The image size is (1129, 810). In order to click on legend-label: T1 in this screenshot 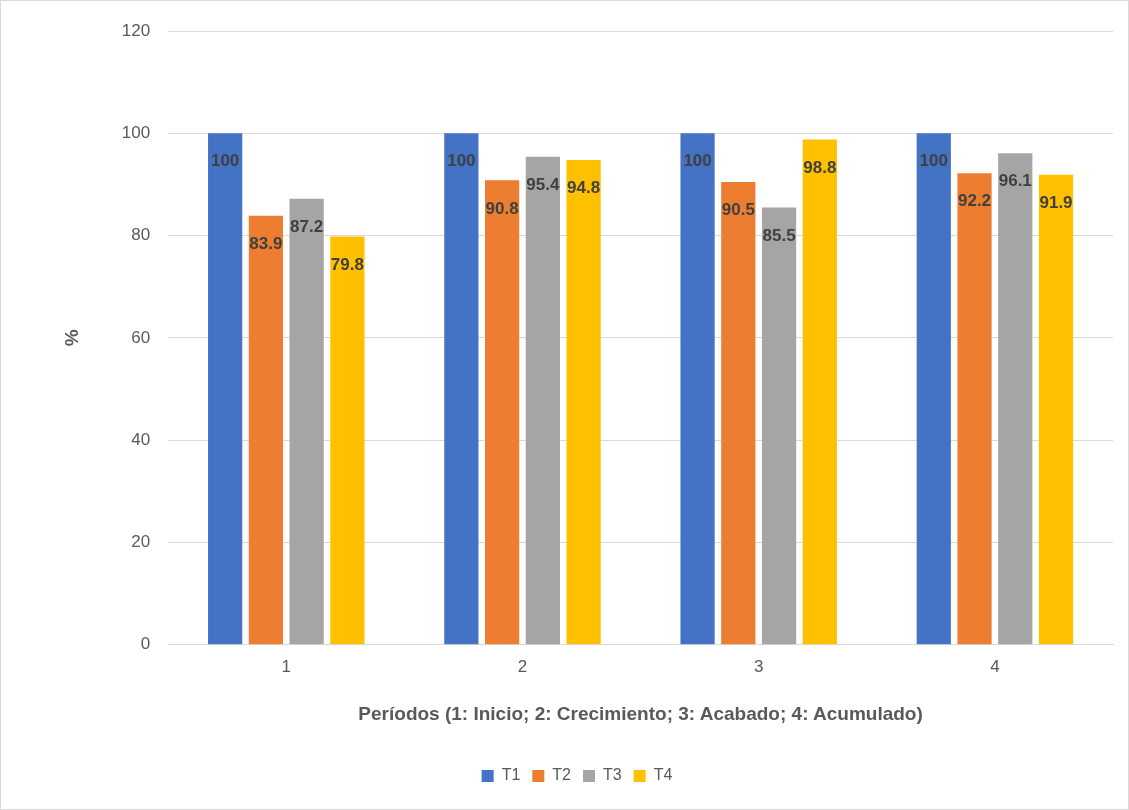, I will do `click(511, 775)`.